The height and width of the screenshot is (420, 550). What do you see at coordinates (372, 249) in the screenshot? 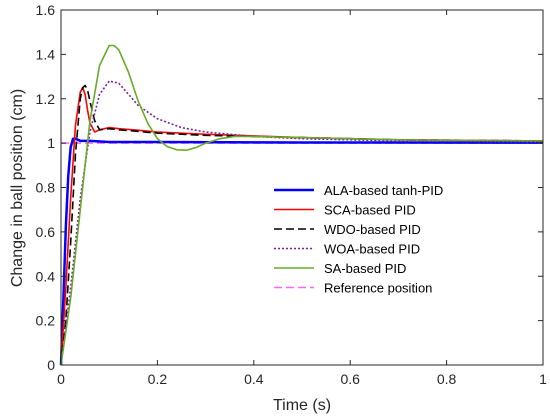
I see `legend-label: WOA-based PID` at bounding box center [372, 249].